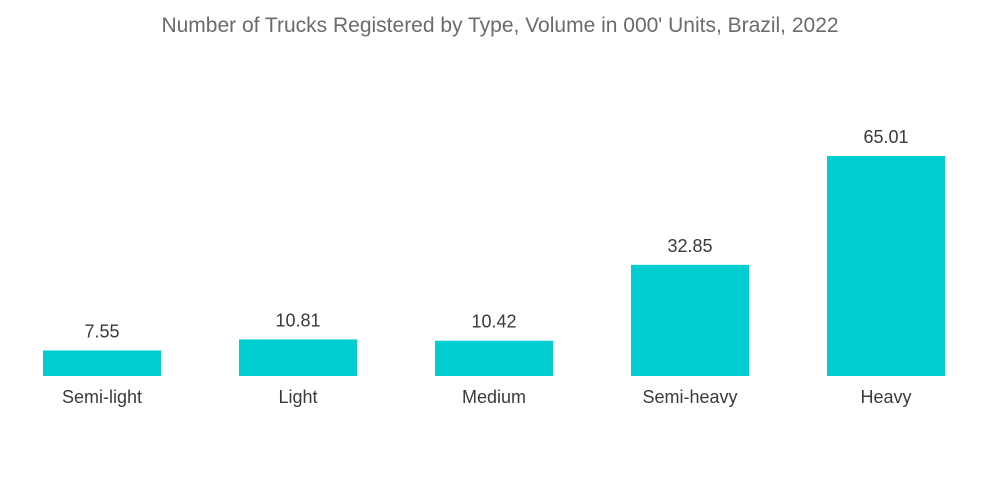 The width and height of the screenshot is (1000, 504). Describe the element at coordinates (885, 137) in the screenshot. I see `data-label-heavy: 65.01` at that location.